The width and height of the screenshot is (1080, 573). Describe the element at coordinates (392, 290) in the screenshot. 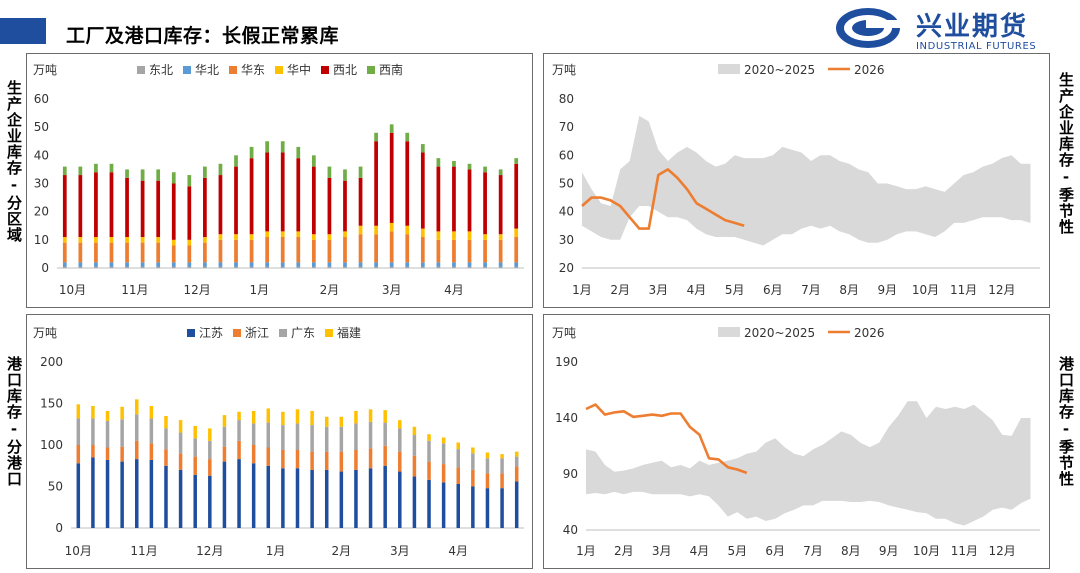

I see `x-tick-label: 3月` at that location.